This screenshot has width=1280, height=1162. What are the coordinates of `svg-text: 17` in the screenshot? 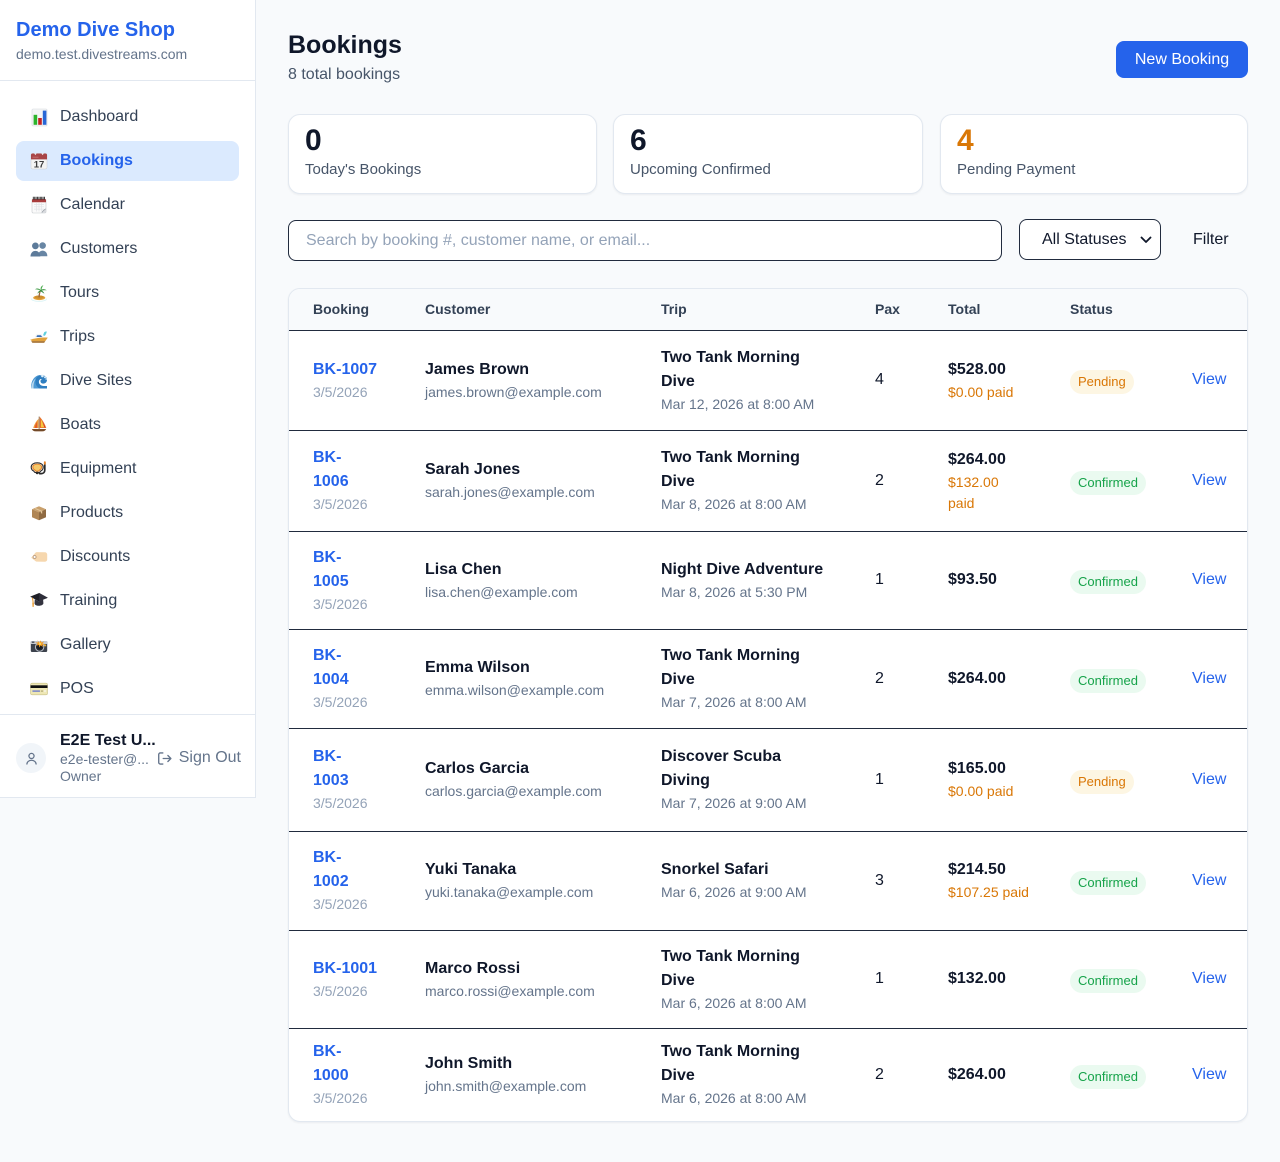 It's located at (39, 164).